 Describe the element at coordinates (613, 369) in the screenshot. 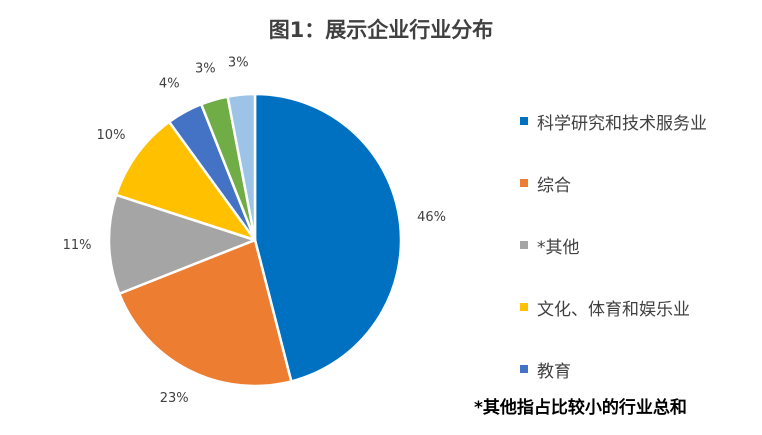

I see `legend-item: 教育` at that location.